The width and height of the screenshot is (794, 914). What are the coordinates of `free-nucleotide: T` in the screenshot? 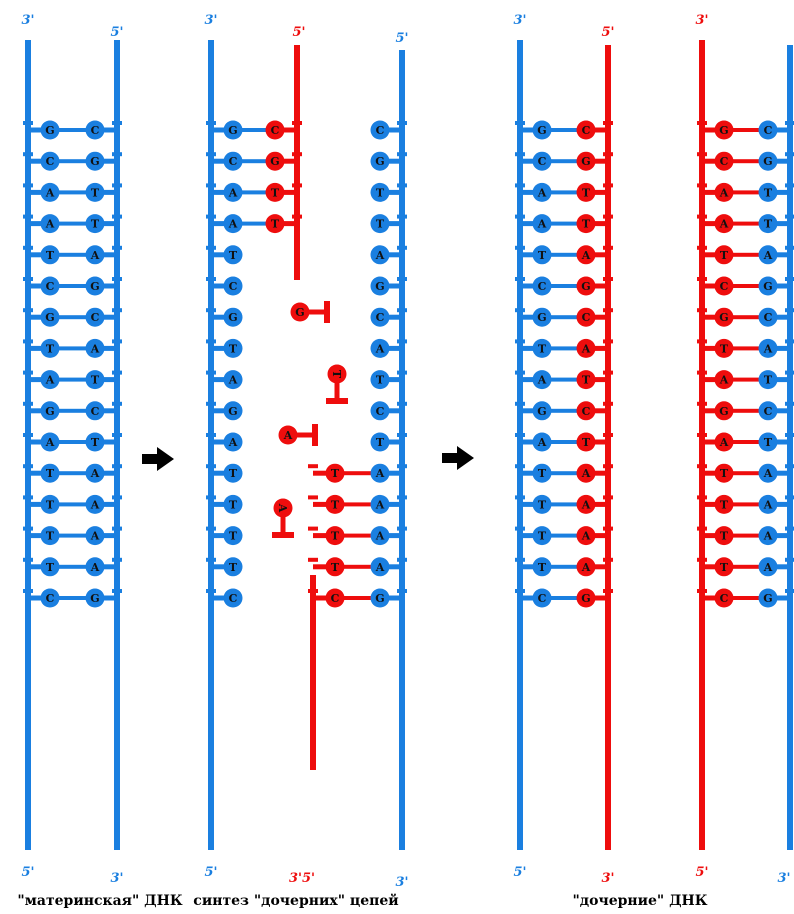 It's located at (337, 384).